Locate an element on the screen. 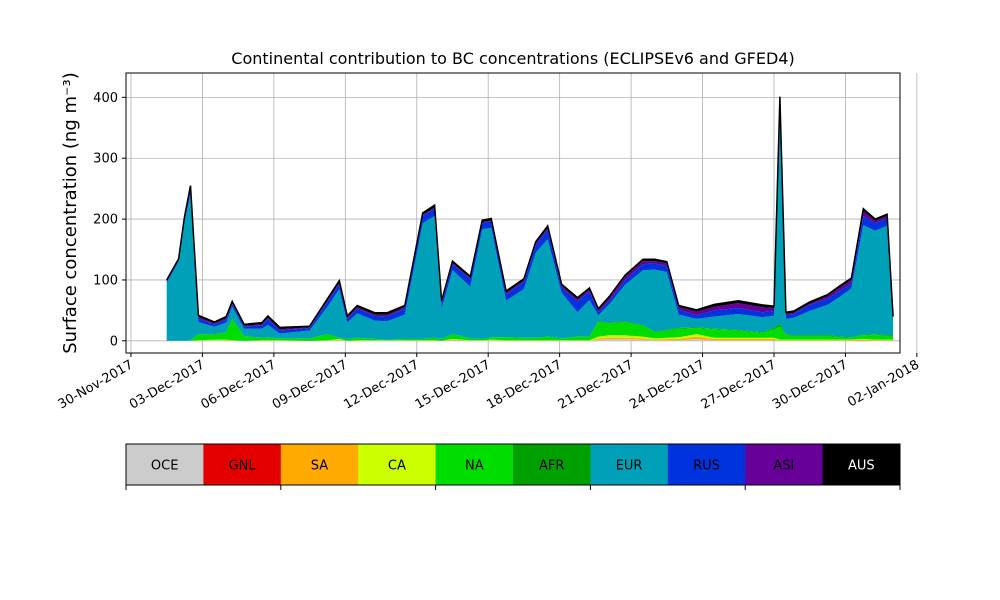 The height and width of the screenshot is (600, 1000). legend-swatch-ca is located at coordinates (397, 464).